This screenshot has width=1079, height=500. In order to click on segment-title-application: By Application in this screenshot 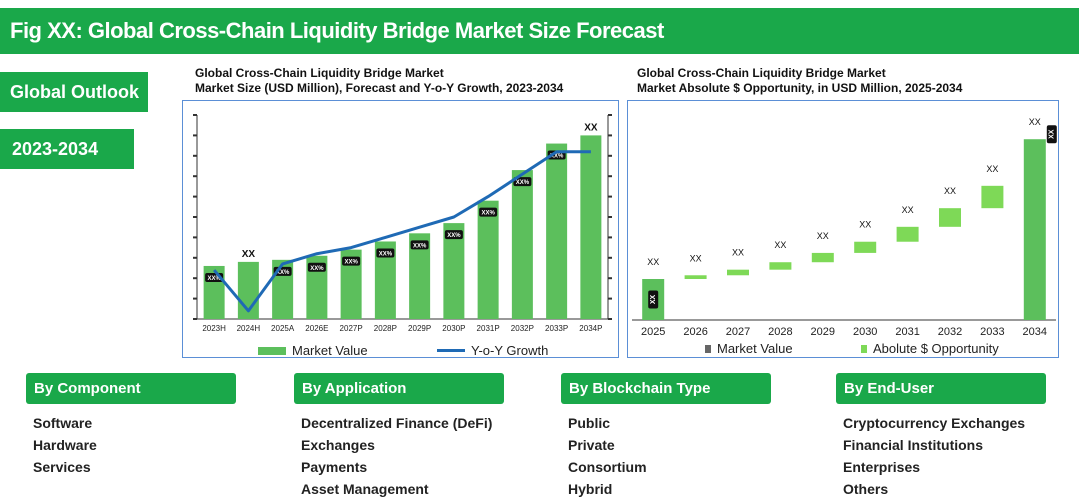, I will do `click(399, 388)`.